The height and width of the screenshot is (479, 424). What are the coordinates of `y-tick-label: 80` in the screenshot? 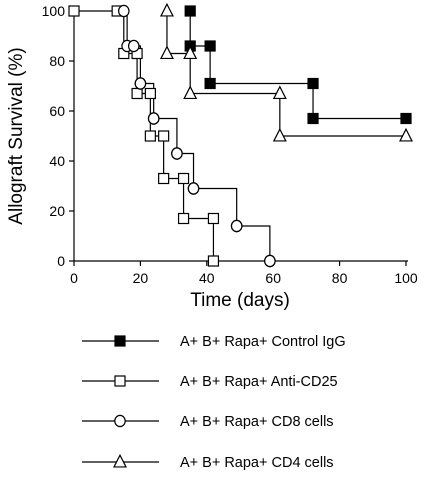 It's located at (57, 61).